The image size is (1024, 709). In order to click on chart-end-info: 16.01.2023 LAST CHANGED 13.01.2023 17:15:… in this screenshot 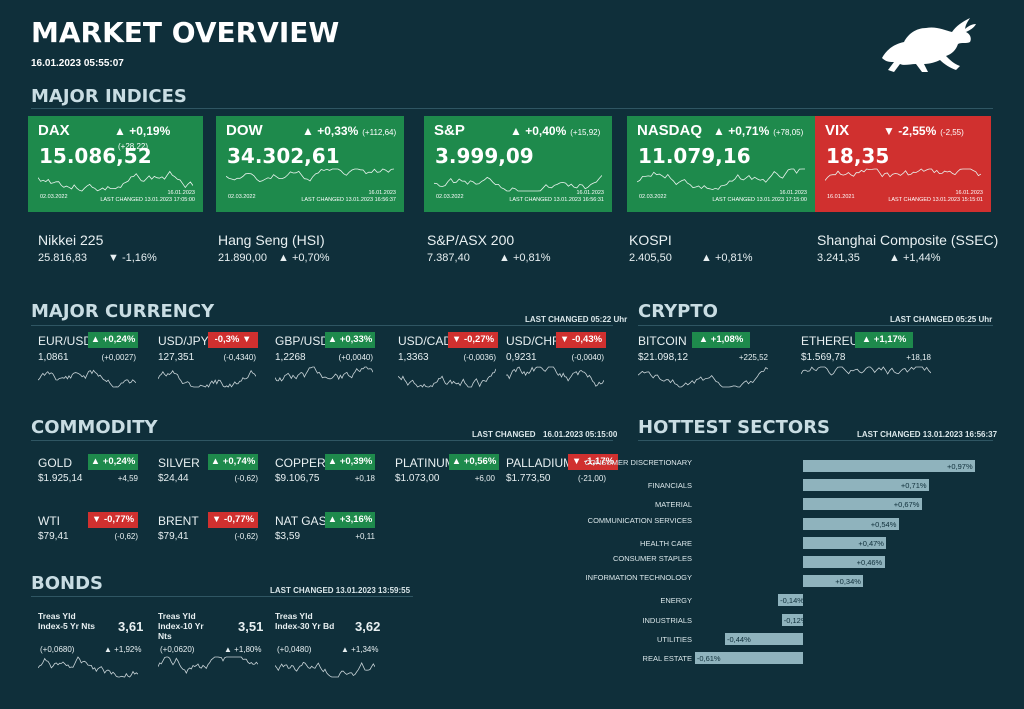, I will do `click(759, 197)`.